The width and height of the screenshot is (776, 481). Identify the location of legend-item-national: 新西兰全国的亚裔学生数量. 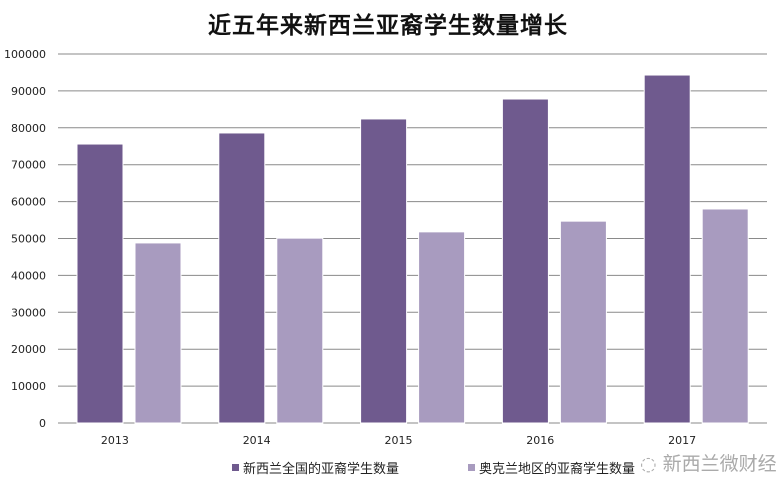
(315, 467).